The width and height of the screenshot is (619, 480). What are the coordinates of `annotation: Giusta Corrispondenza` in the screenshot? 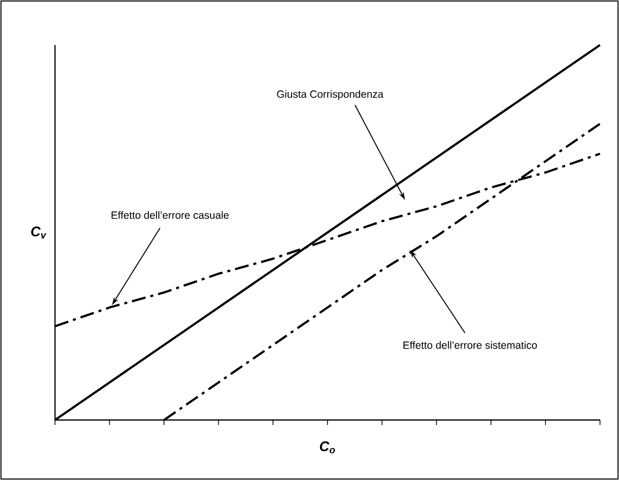 It's located at (330, 95).